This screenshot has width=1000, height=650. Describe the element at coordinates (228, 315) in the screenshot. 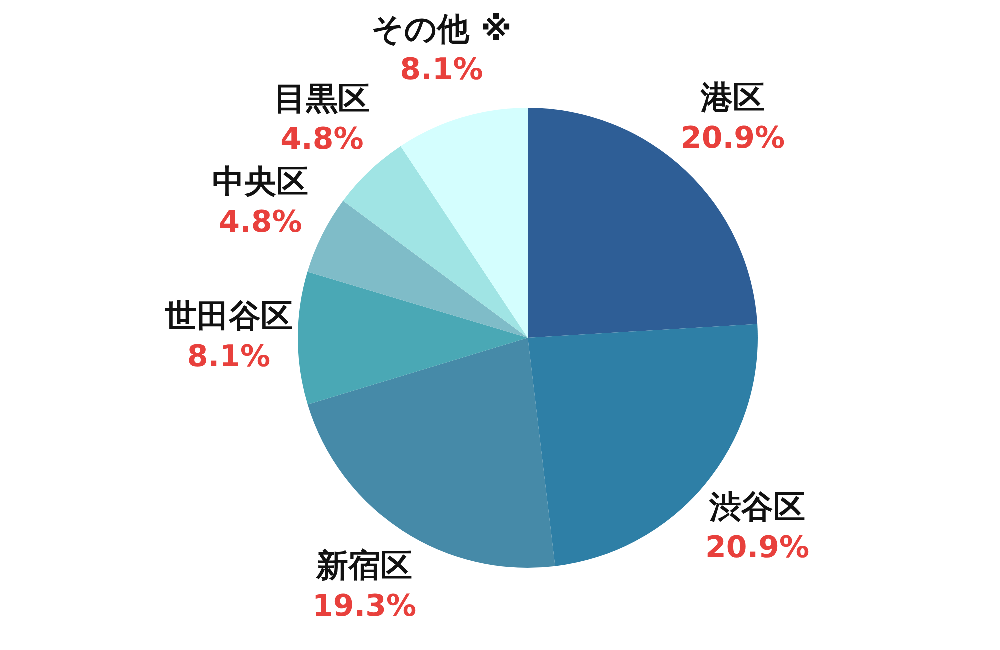

I see `slice-label: 世田谷区` at that location.